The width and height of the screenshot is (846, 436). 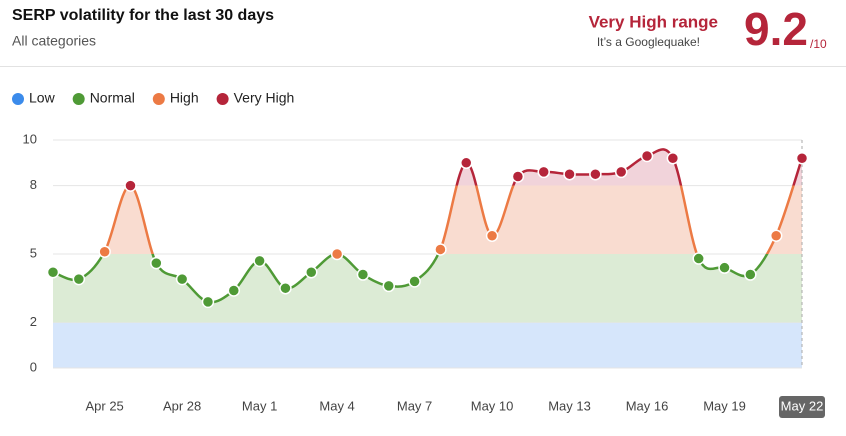 I want to click on x-tick-label: May 19, so click(x=724, y=405).